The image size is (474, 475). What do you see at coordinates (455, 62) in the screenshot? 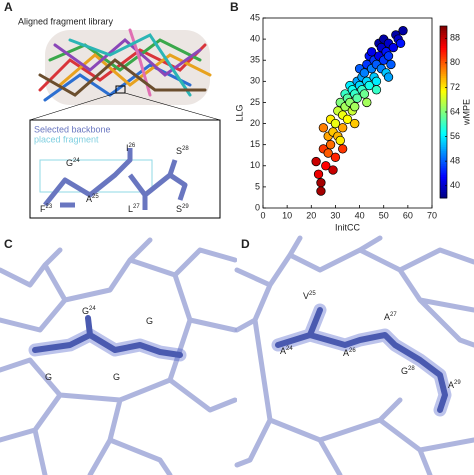
I see `colorbar-tick-label: 80` at bounding box center [455, 62].